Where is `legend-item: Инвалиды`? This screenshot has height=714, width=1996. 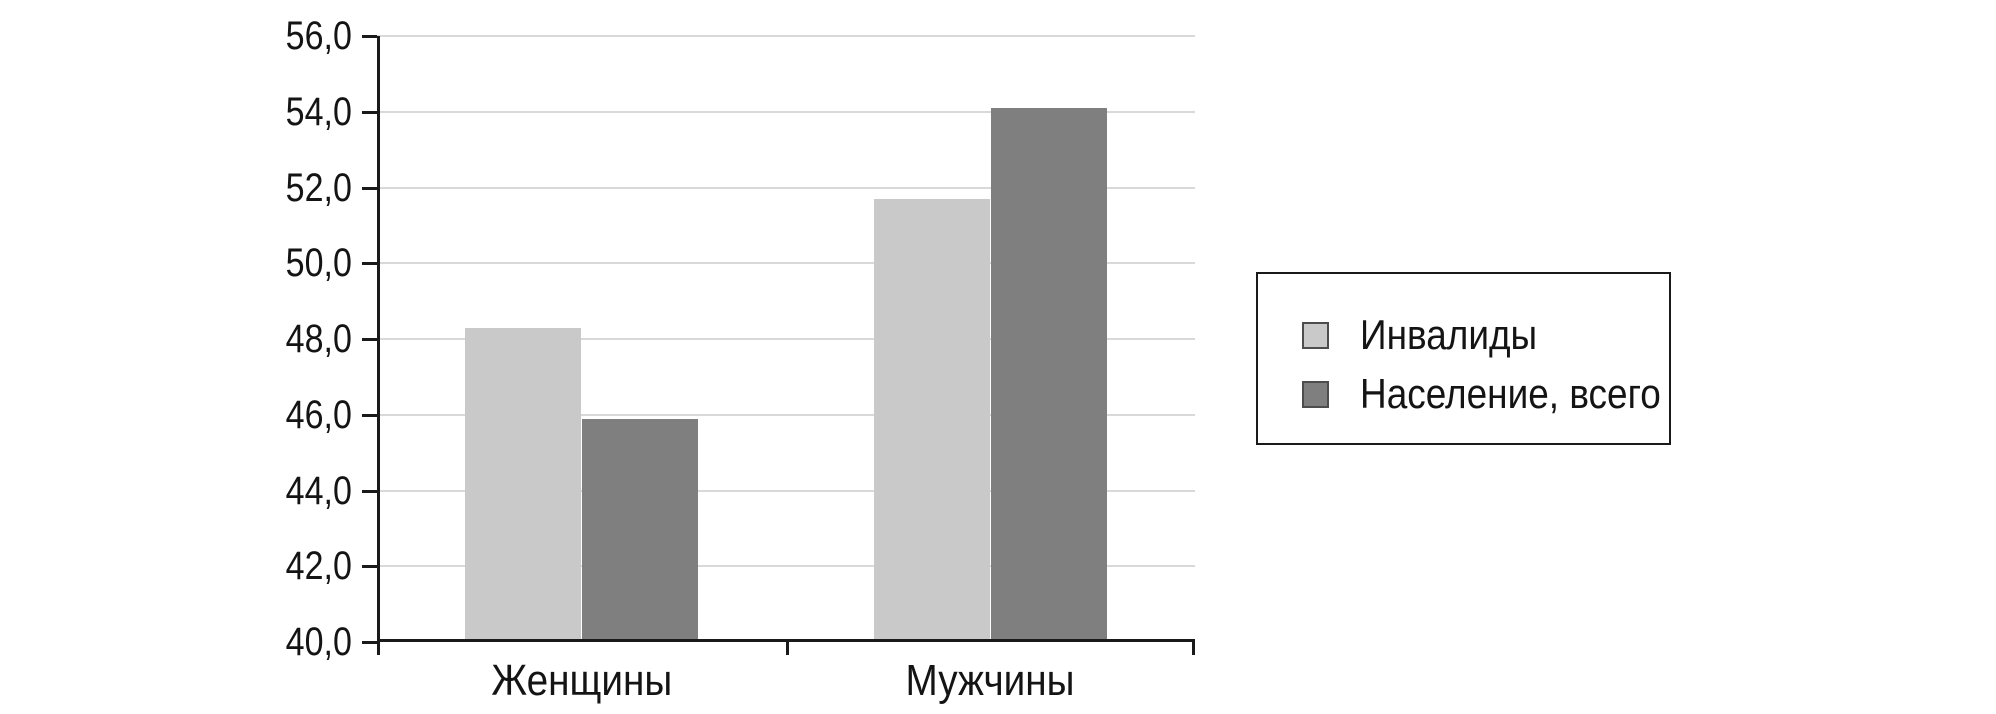 legend-item: Инвалиды is located at coordinates (1485, 335).